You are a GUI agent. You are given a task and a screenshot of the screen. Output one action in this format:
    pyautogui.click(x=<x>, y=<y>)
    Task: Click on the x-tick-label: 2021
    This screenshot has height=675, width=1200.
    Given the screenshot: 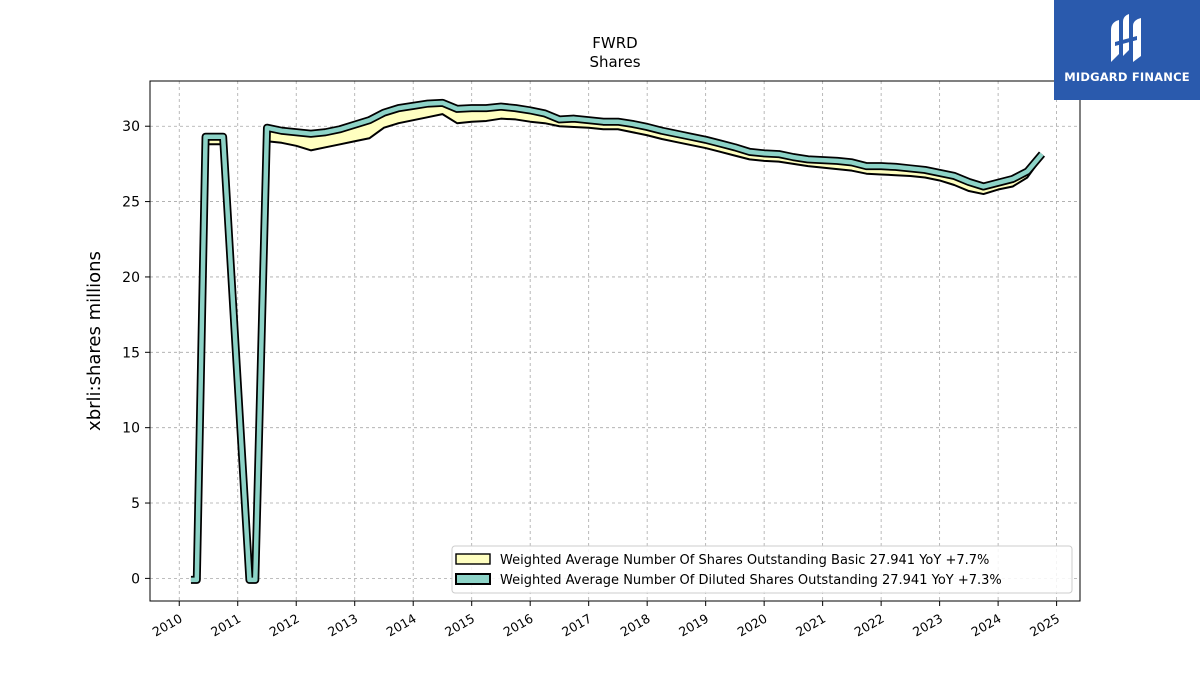 What is the action you would take?
    pyautogui.click(x=810, y=625)
    